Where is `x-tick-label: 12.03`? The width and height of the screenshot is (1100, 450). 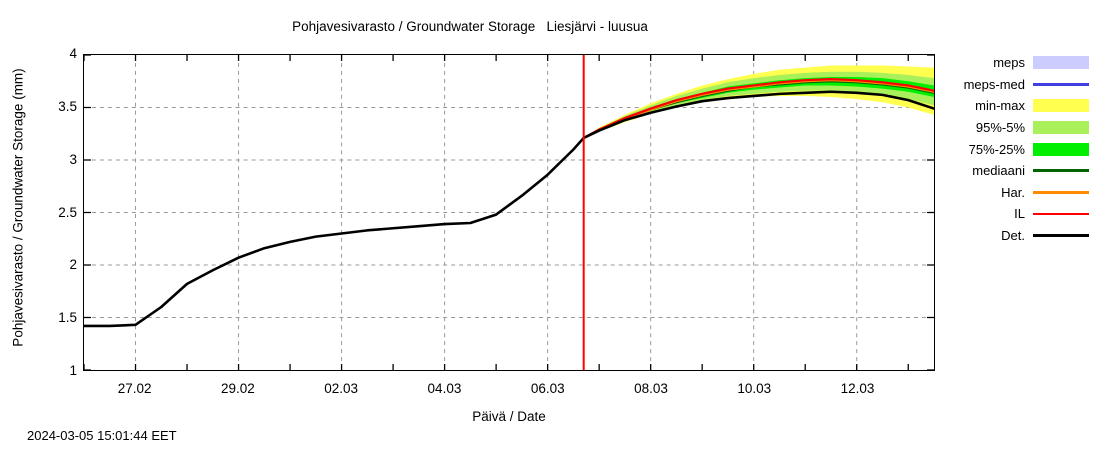 x-tick-label: 12.03 is located at coordinates (857, 388).